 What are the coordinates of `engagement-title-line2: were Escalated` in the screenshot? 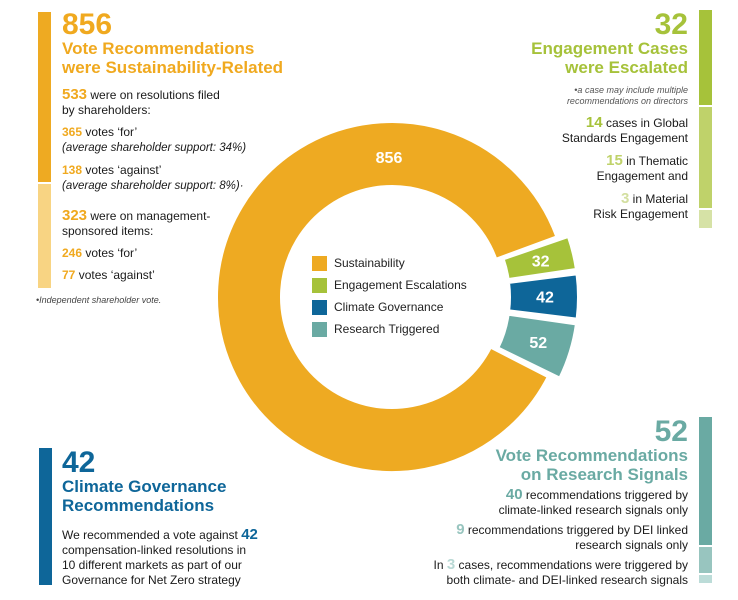 It's located at (626, 67).